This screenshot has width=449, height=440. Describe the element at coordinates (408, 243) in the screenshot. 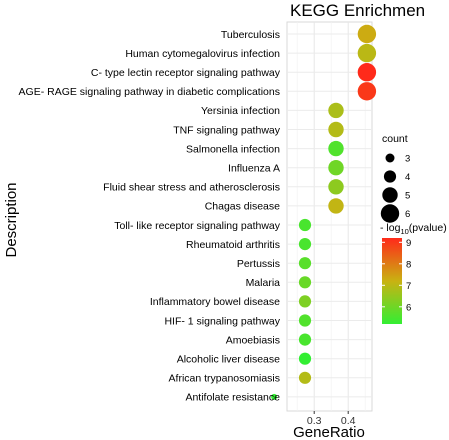

I see `colorbar-tick-label: 9` at that location.